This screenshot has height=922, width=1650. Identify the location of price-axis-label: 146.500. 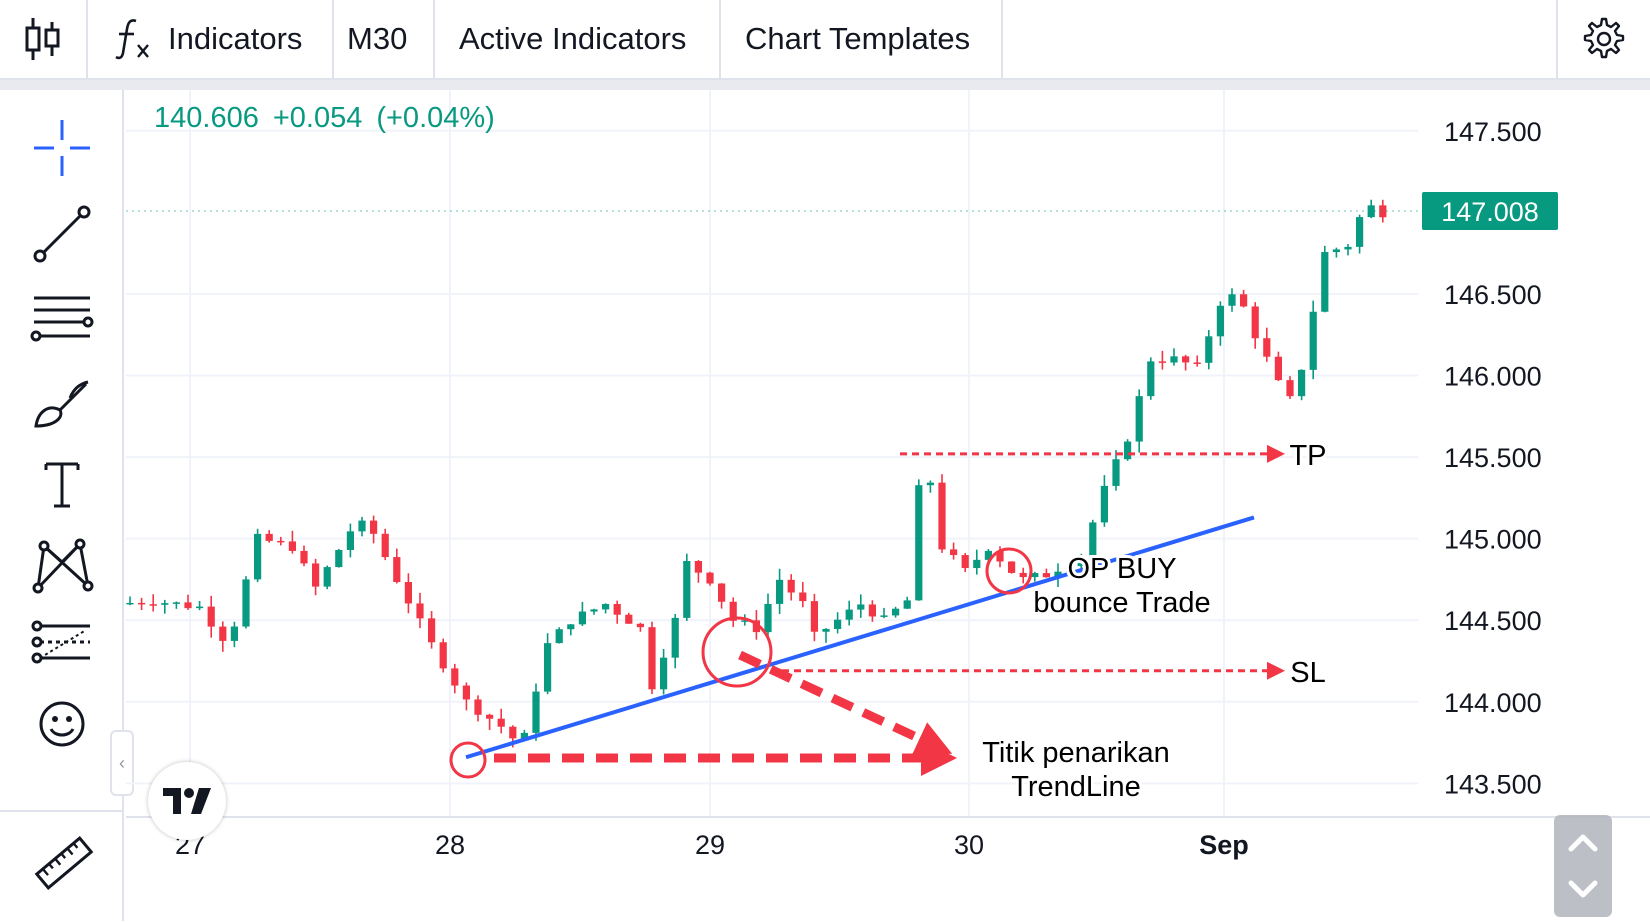
(1493, 295).